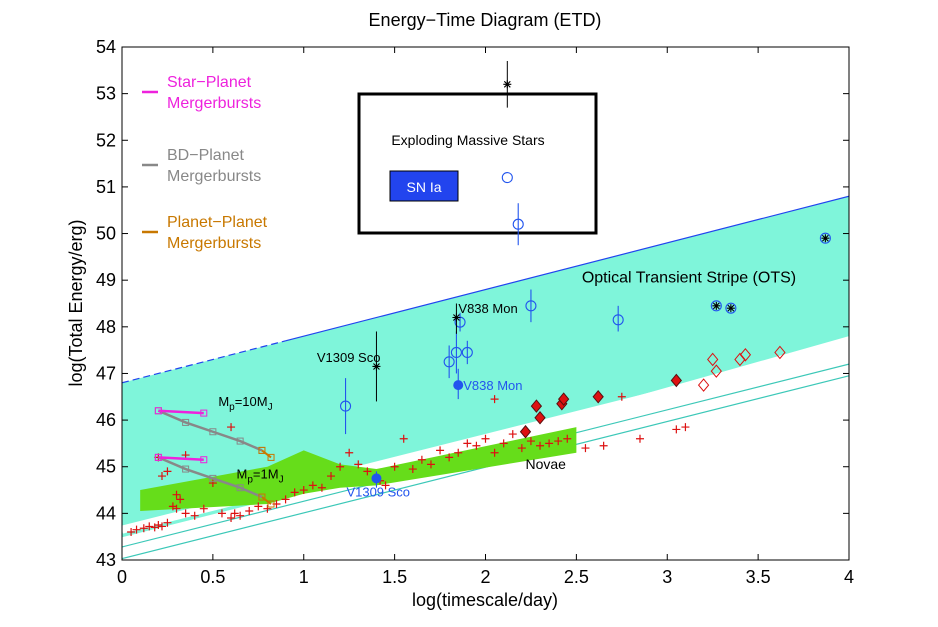  I want to click on x-tick-label: 3.5, so click(758, 577).